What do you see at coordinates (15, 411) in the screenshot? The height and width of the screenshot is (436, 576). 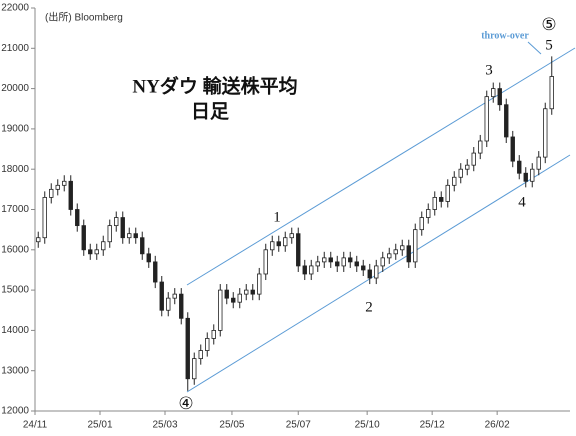 I see `y-tick-label: 12000` at bounding box center [15, 411].